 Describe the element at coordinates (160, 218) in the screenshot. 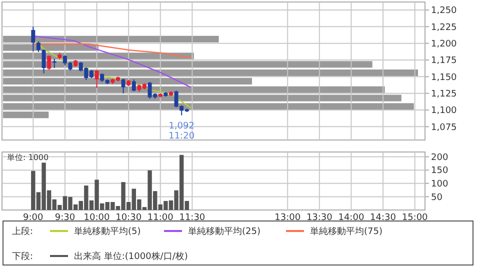

I see `x-tick-label: 11:00` at that location.